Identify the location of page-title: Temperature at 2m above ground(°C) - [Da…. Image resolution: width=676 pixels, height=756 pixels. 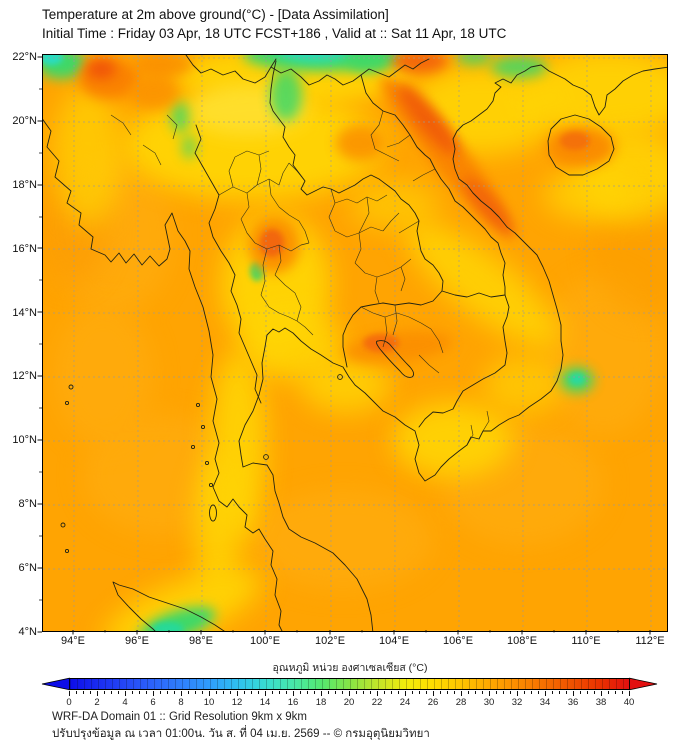
(215, 14).